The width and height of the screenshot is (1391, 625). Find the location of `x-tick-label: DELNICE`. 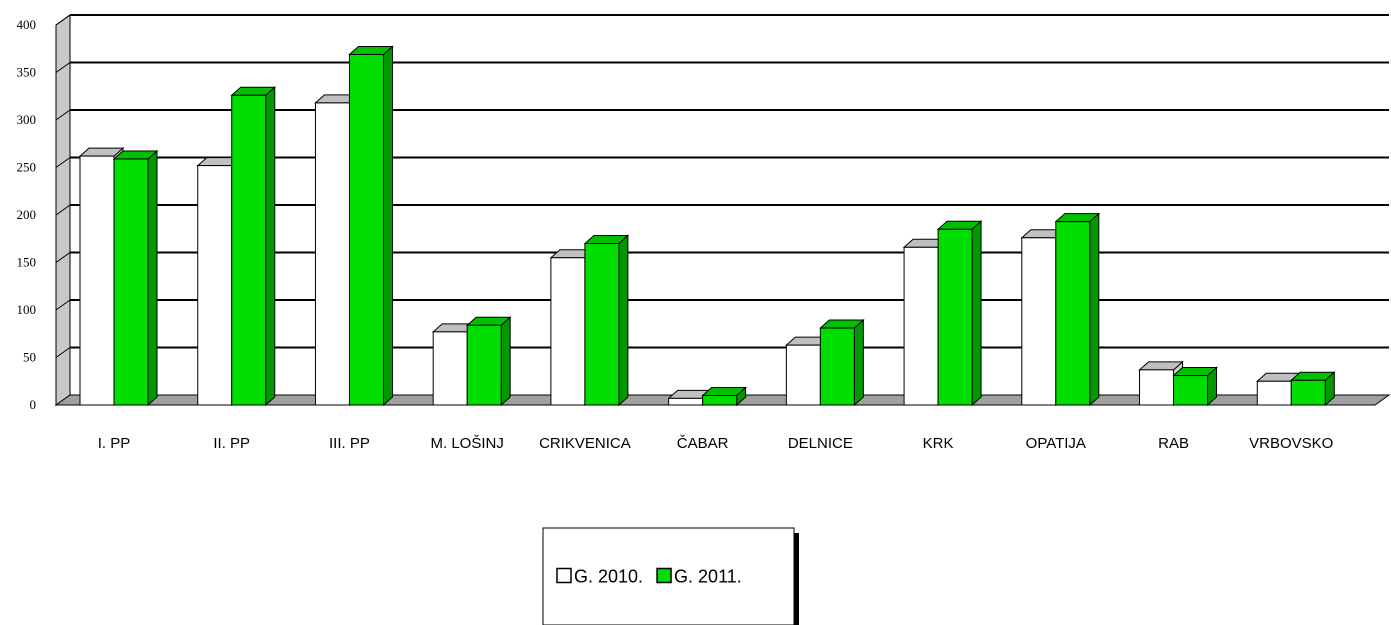

x-tick-label: DELNICE is located at coordinates (820, 443).